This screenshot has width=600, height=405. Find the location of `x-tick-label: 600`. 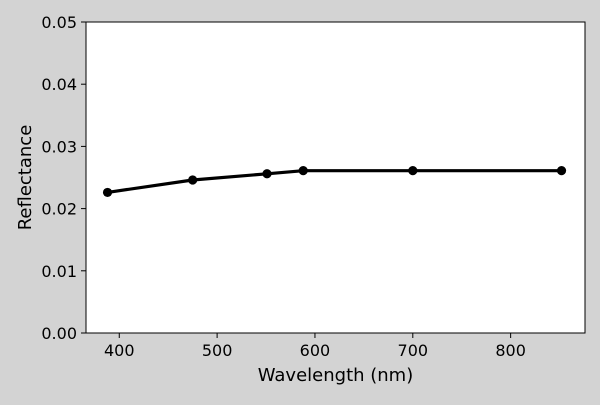

x-tick-label: 600 is located at coordinates (315, 350).